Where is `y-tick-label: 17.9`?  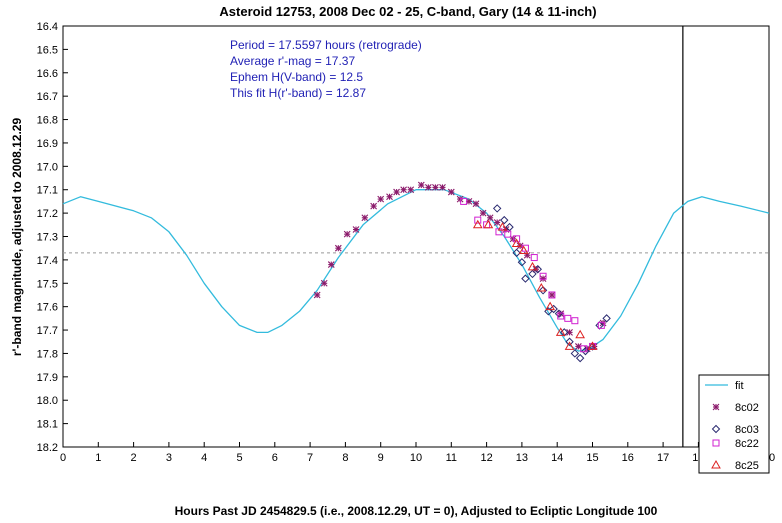 y-tick-label: 17.9 is located at coordinates (47, 378).